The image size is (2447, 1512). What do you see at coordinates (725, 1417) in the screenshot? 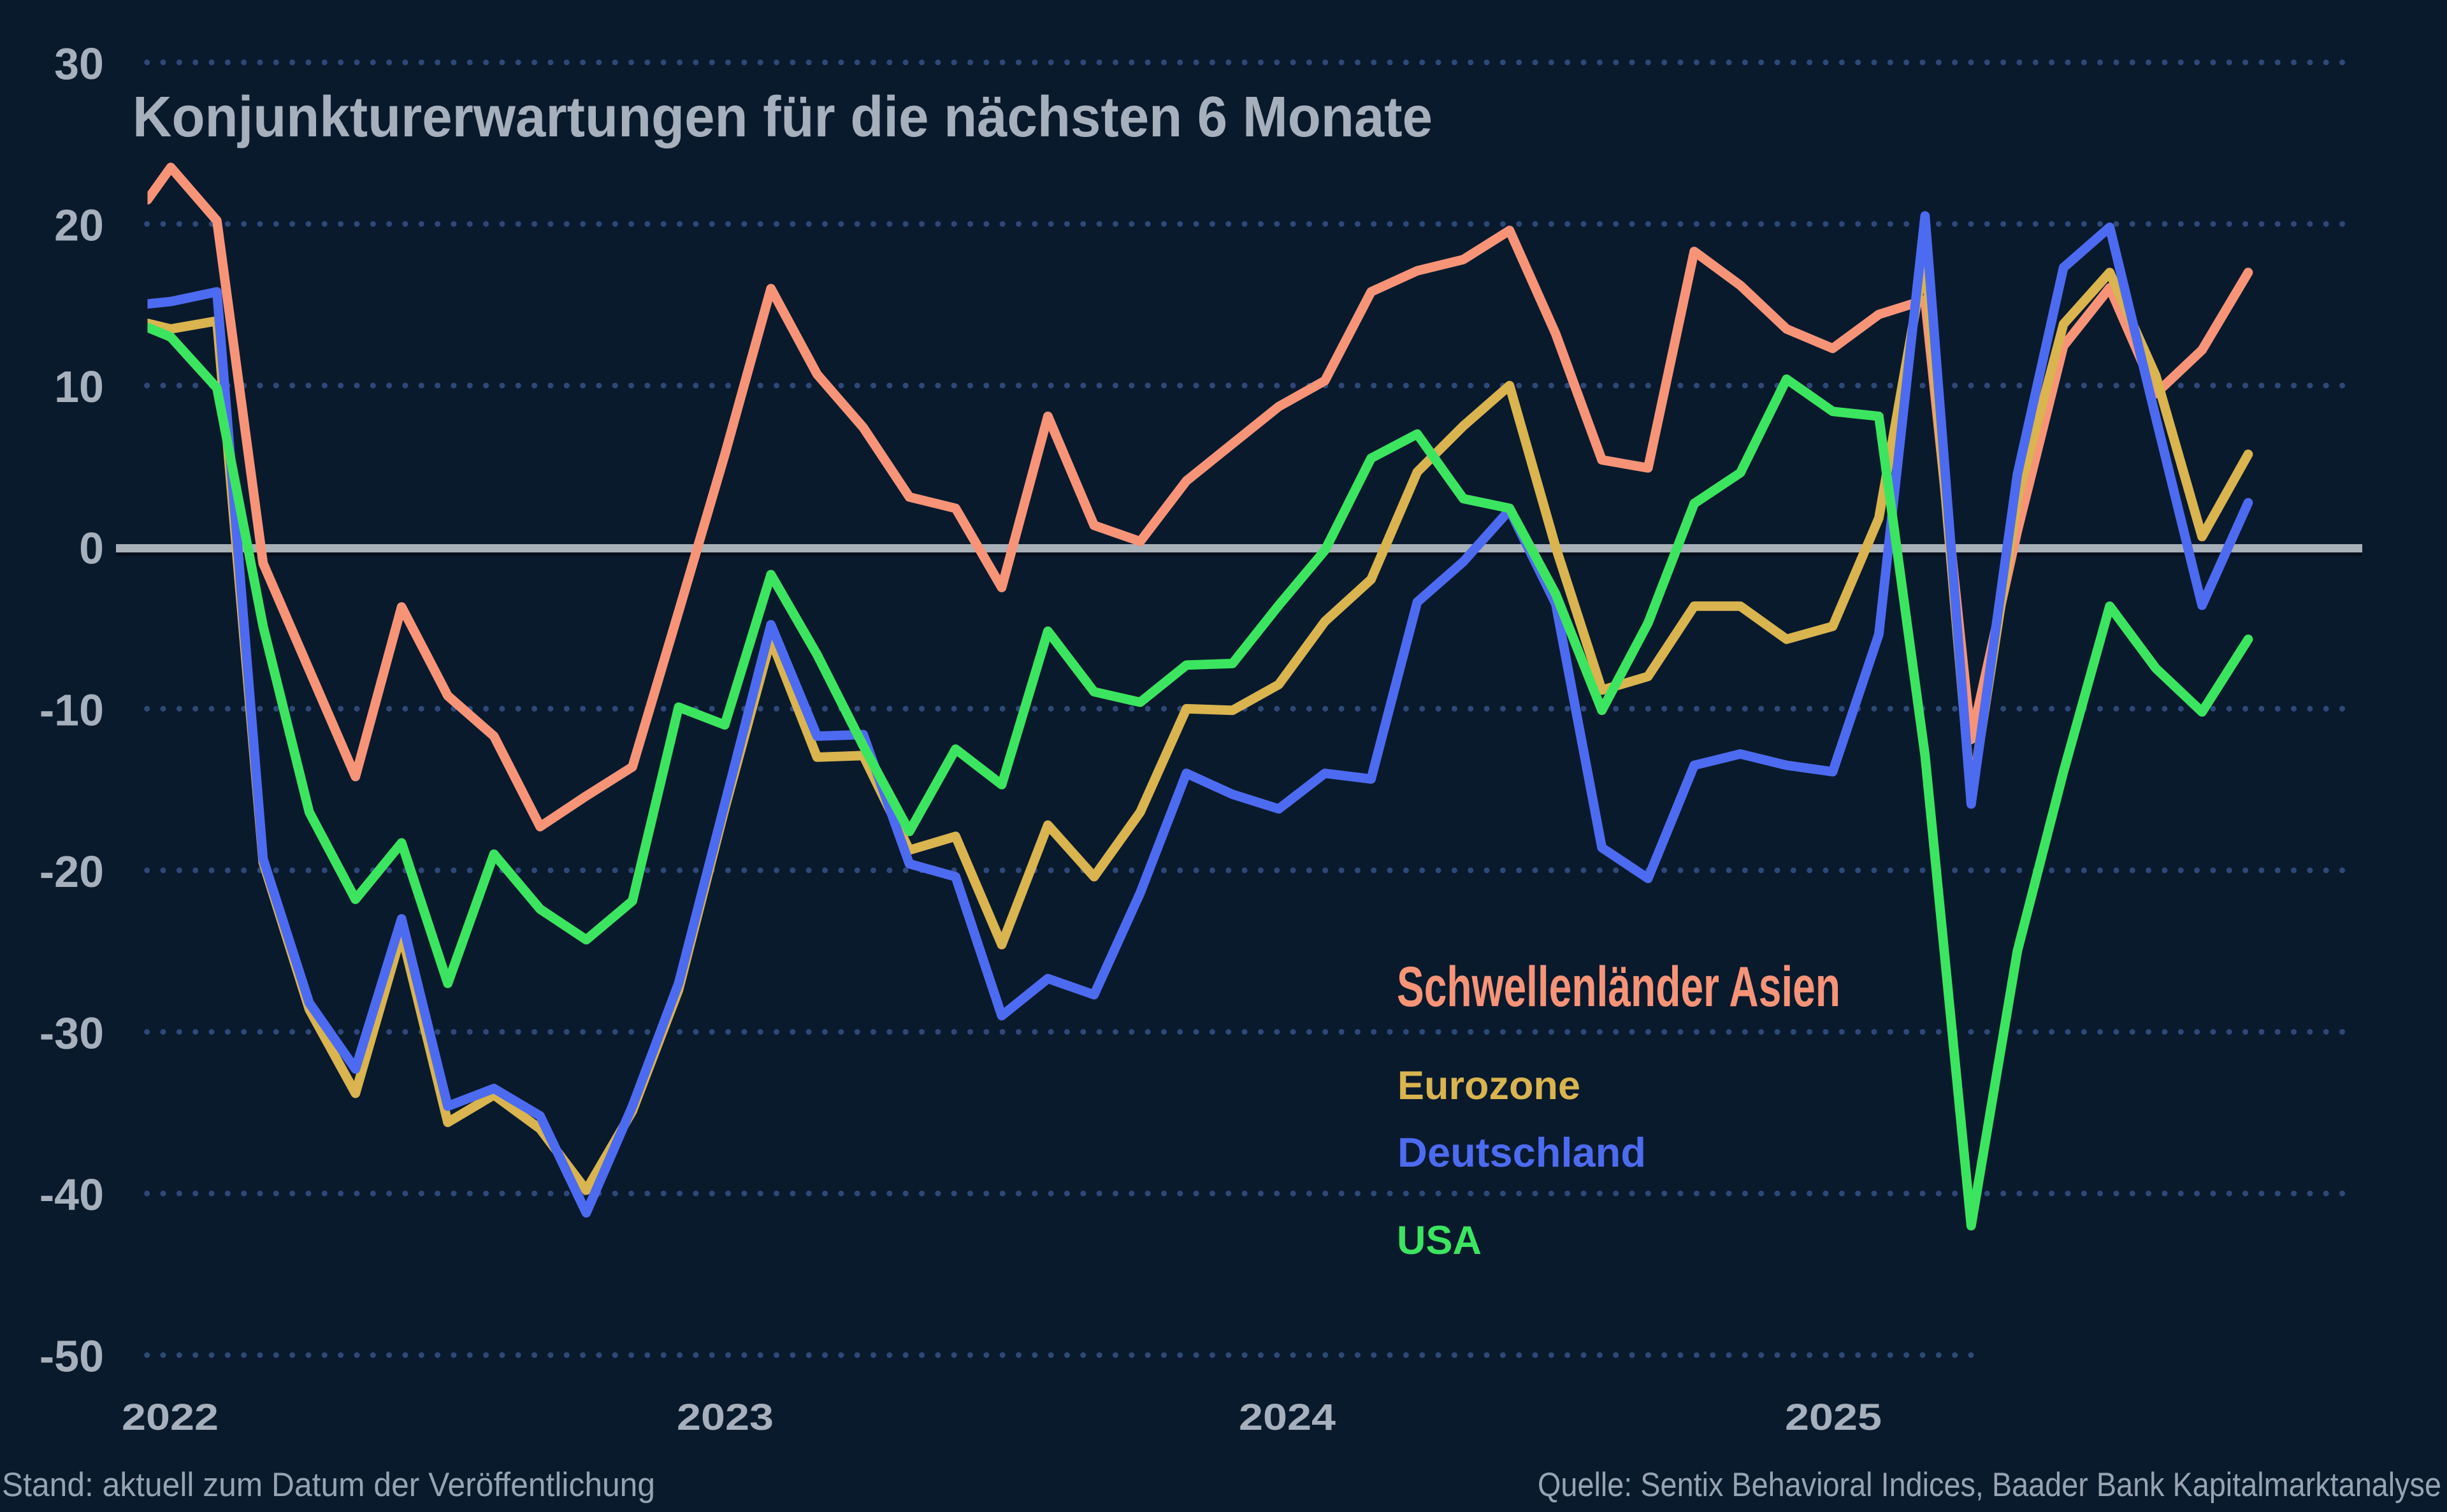
I see `svg-text: 2023` at bounding box center [725, 1417].